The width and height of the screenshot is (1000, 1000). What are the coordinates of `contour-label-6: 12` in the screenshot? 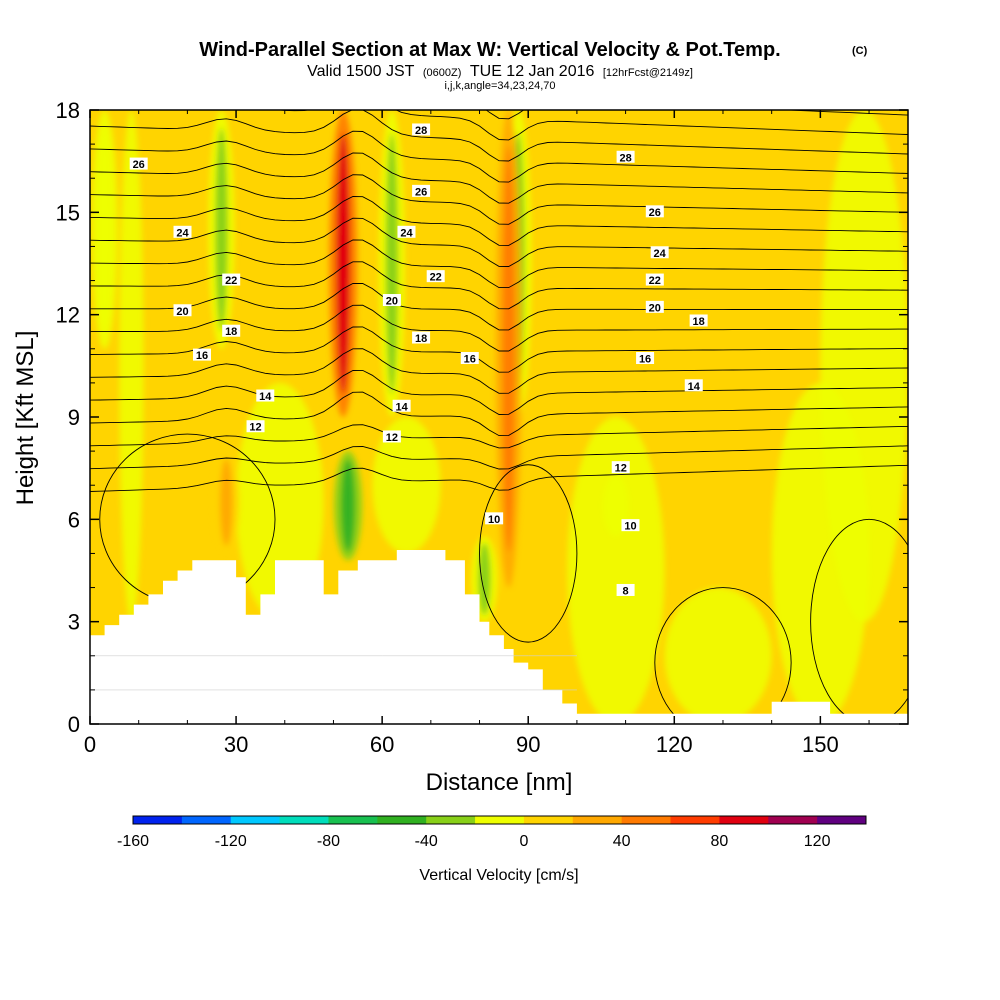 It's located at (621, 469).